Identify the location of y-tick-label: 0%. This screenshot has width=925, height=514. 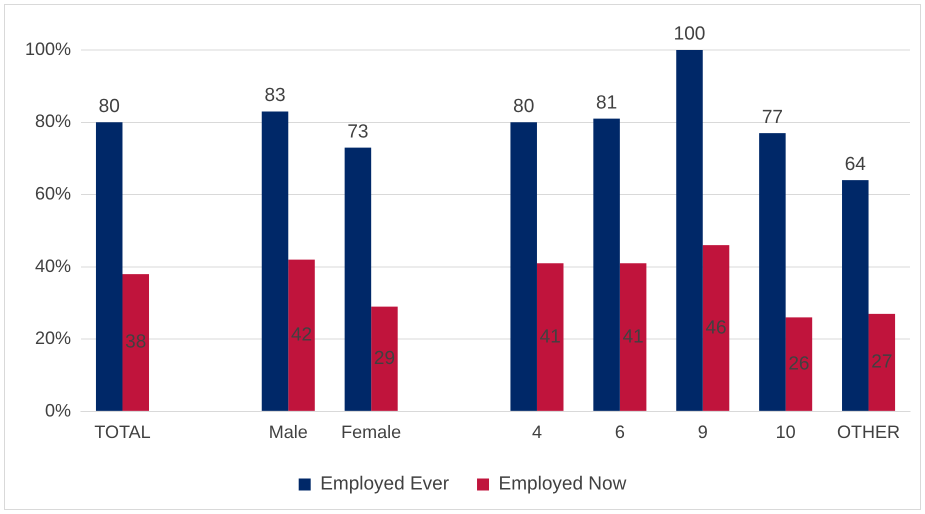
(58, 410).